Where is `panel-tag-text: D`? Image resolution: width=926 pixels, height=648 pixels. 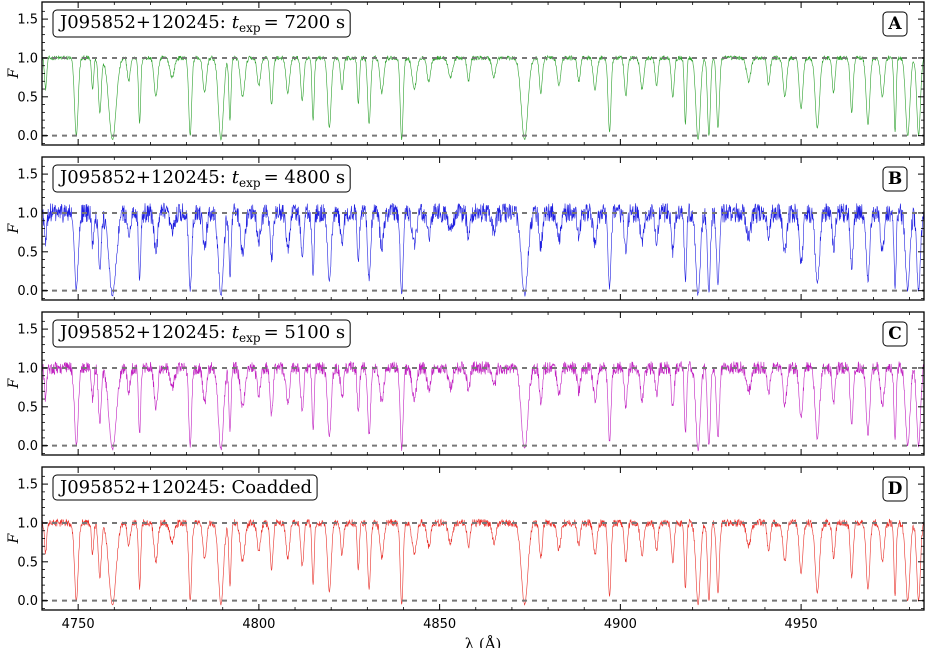
panel-tag-text: D is located at coordinates (895, 489).